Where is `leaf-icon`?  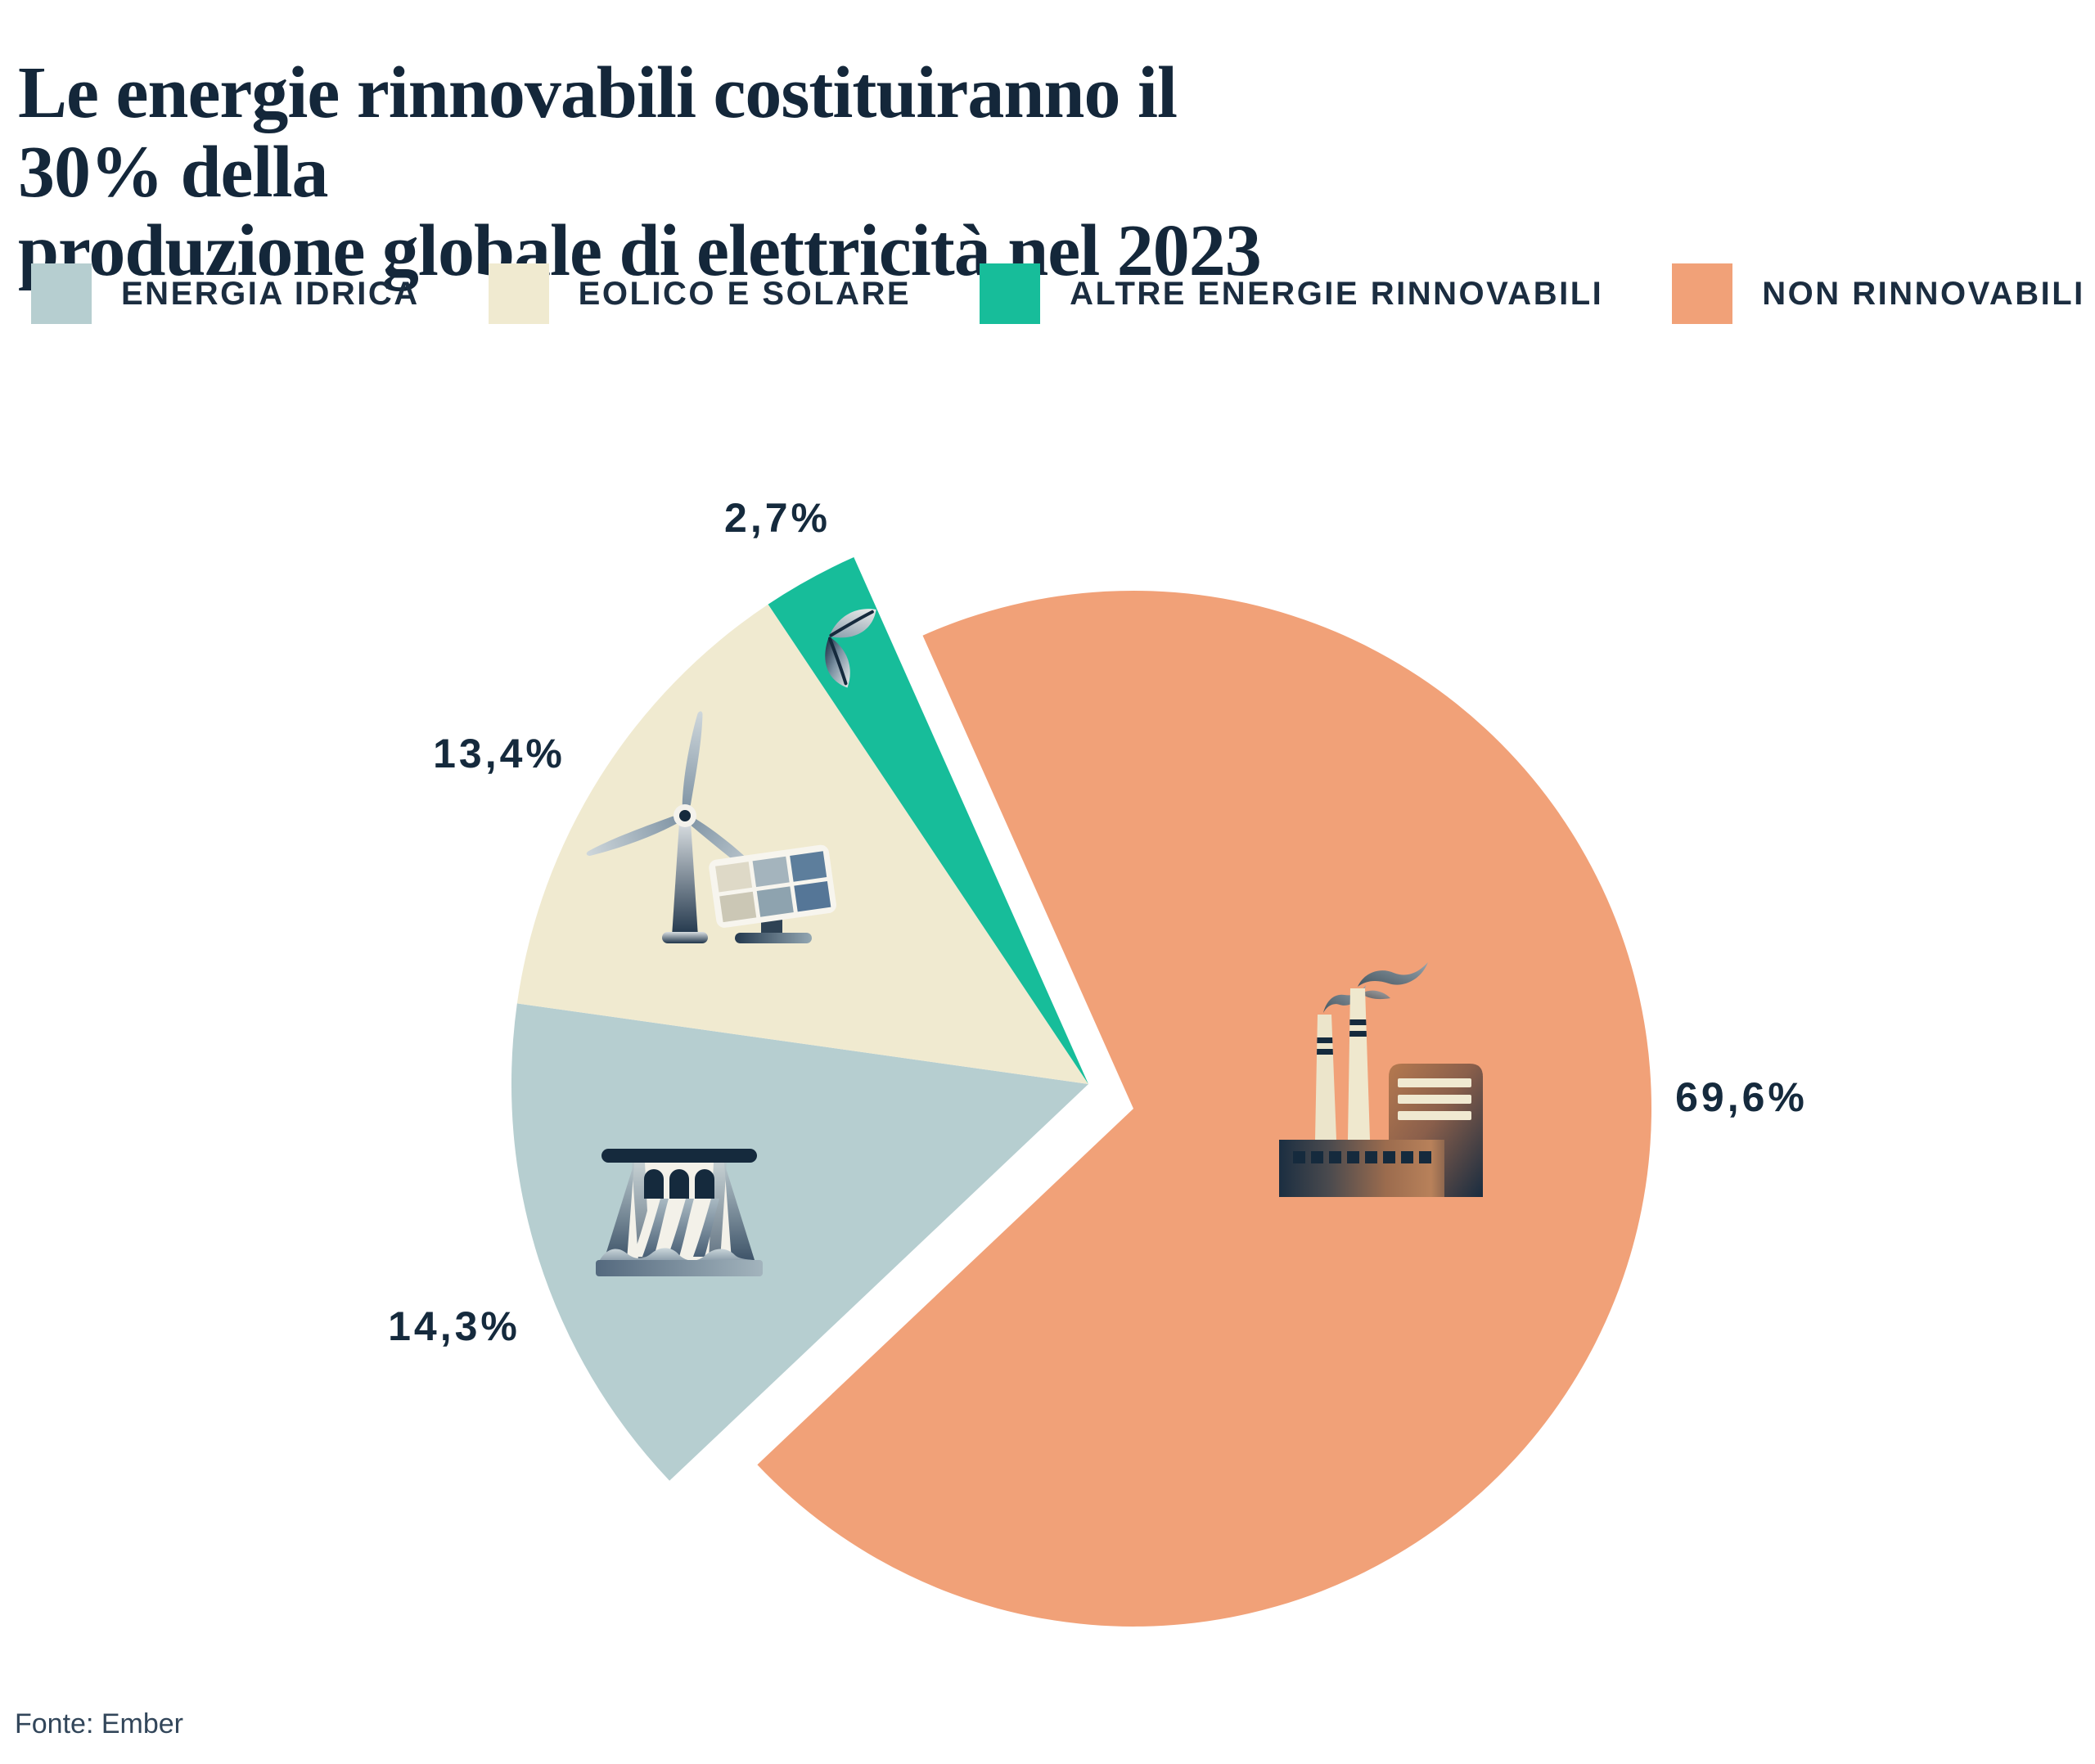
leaf-icon is located at coordinates (850, 649).